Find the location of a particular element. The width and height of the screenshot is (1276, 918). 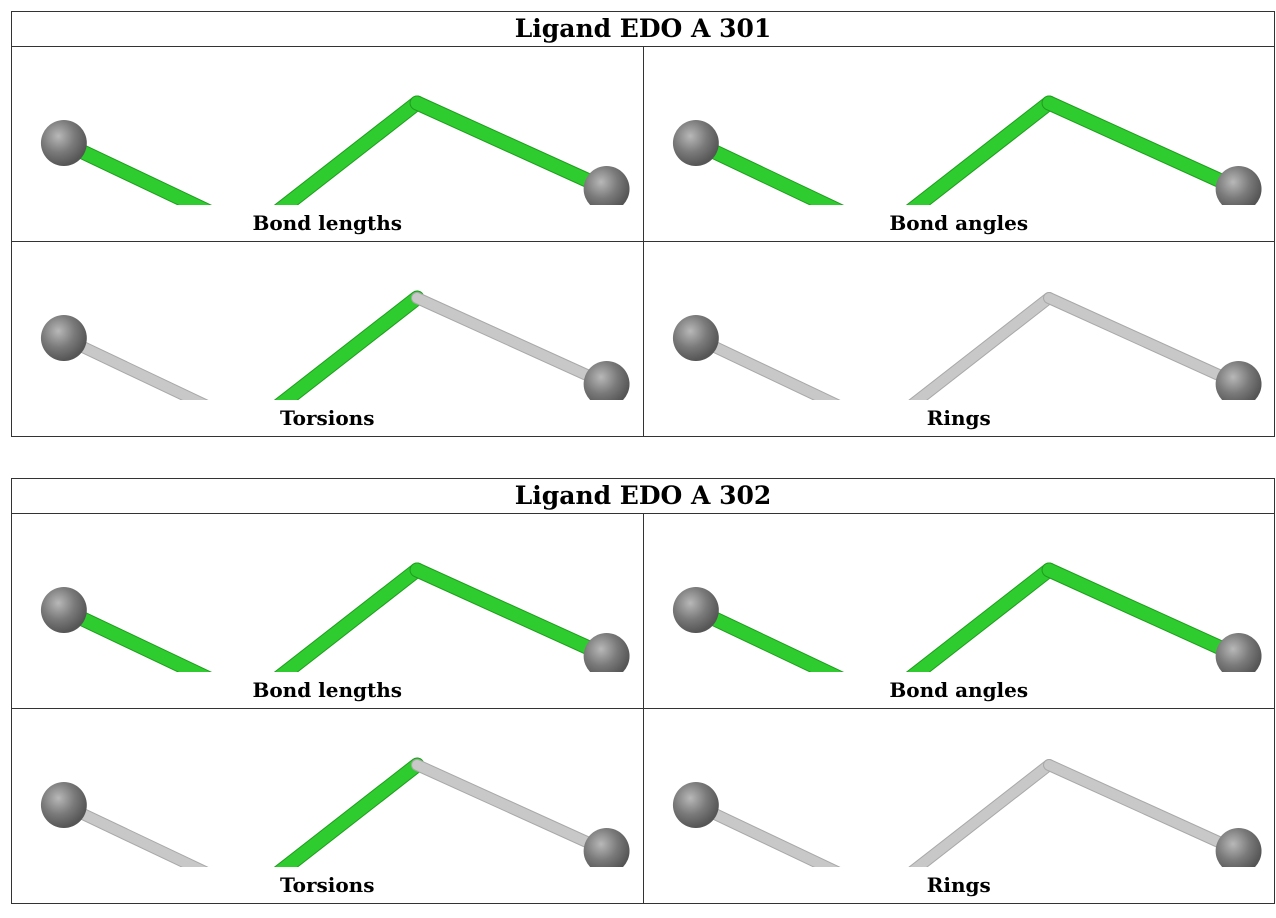

ligand-title: Ligand EDO A 302 is located at coordinates (643, 496).